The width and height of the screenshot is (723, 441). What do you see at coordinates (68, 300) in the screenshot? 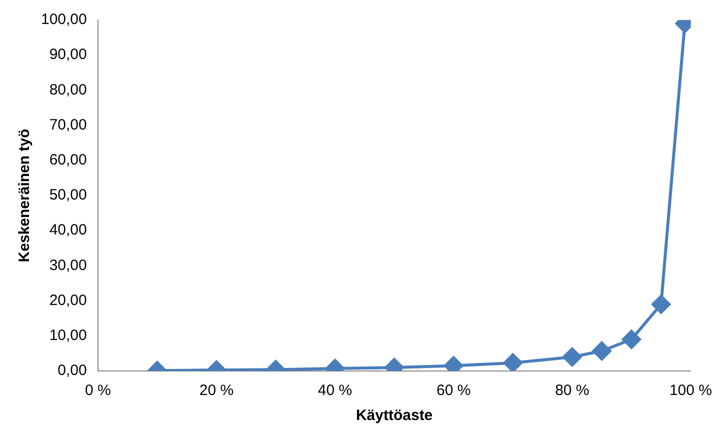
I see `y-tick-label: 20,00` at bounding box center [68, 300].